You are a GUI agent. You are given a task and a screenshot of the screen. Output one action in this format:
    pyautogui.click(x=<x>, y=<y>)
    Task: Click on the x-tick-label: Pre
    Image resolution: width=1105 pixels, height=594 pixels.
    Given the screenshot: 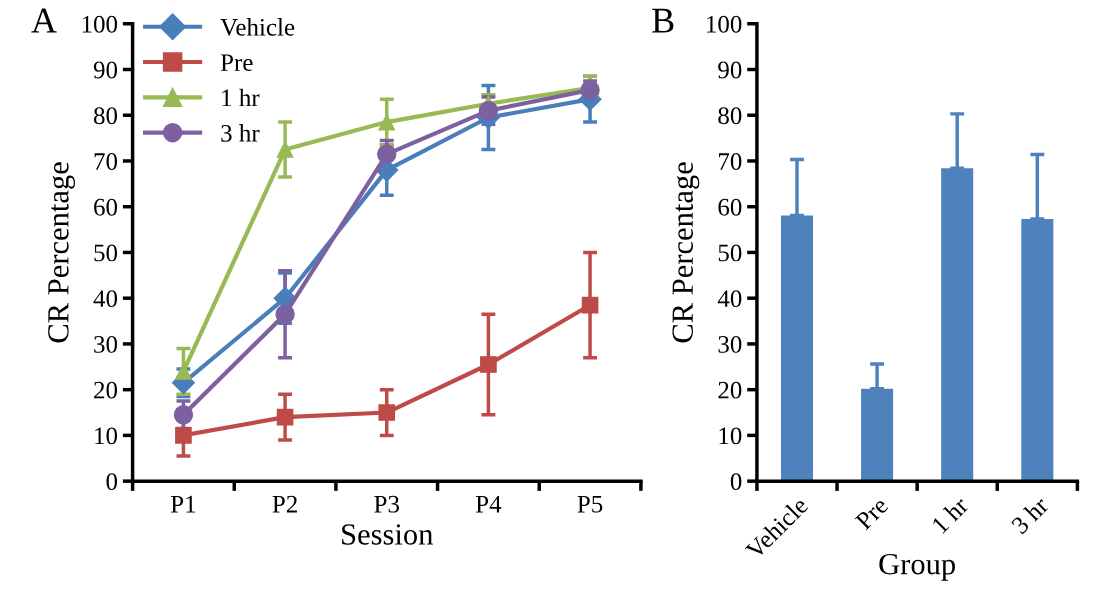 What is the action you would take?
    pyautogui.click(x=871, y=513)
    